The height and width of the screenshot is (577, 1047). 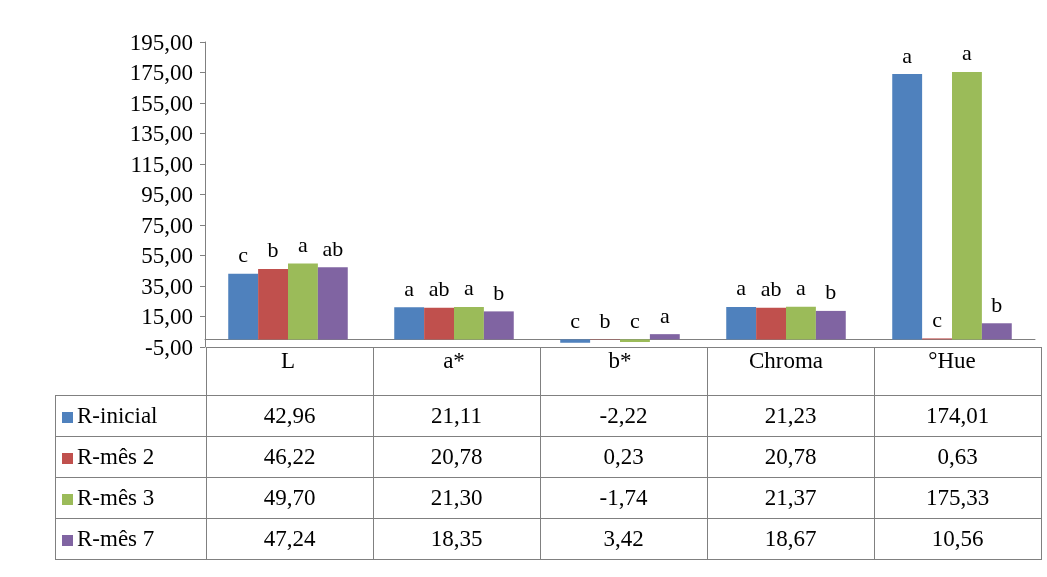 What do you see at coordinates (169, 347) in the screenshot?
I see `y-tick-label: -5,00` at bounding box center [169, 347].